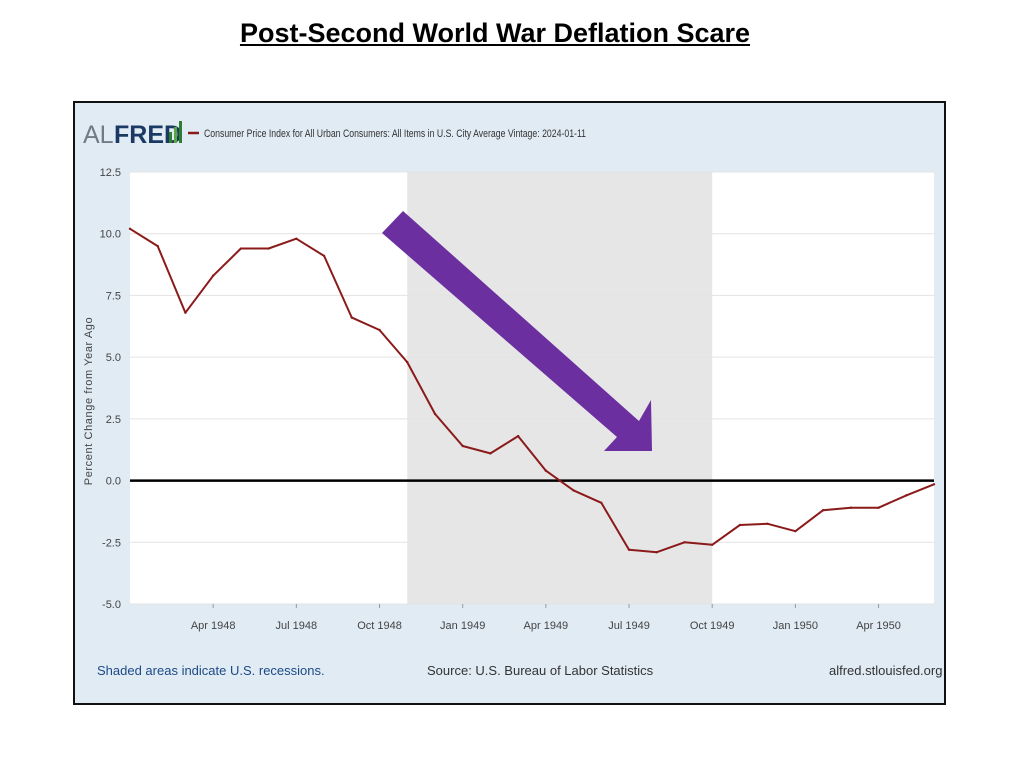  I want to click on x-tick-label: Oct 1949, so click(712, 626).